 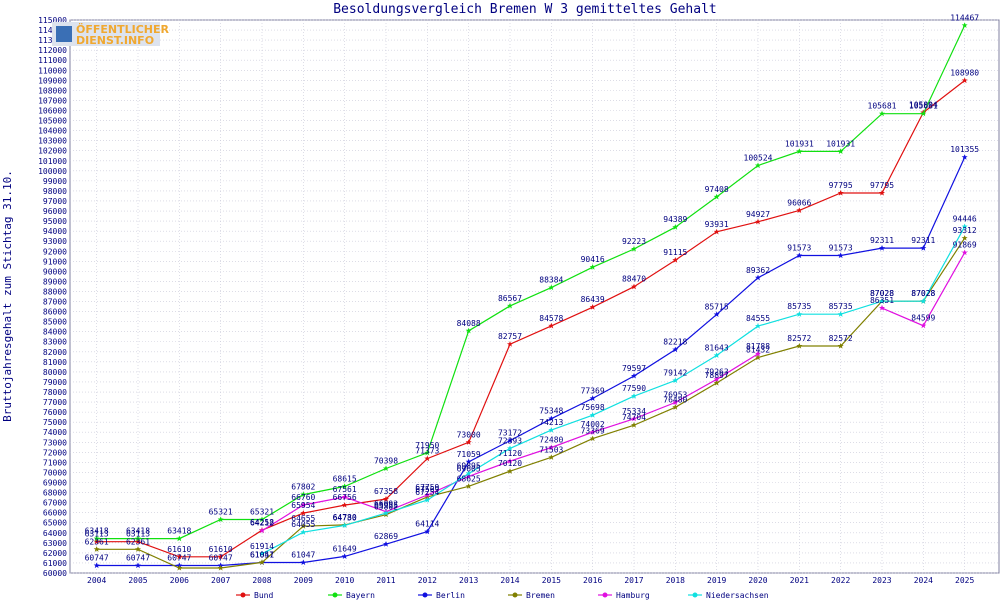 I want to click on y-tick-label: 72000, so click(x=55, y=452).